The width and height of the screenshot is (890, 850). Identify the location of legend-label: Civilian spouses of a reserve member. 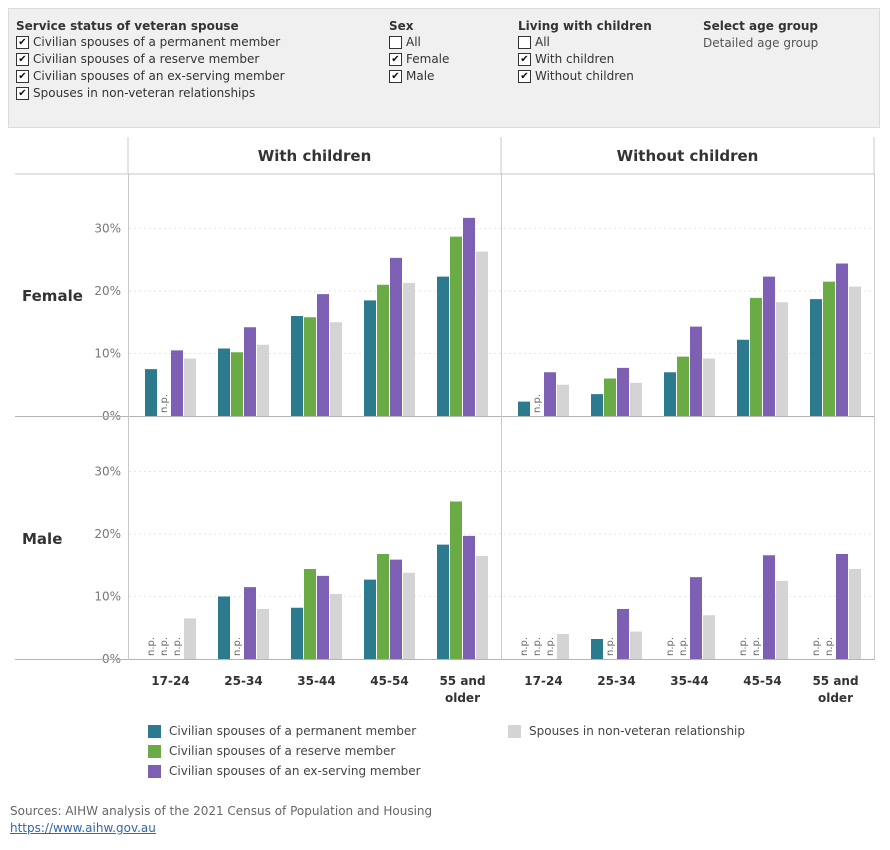
(282, 751).